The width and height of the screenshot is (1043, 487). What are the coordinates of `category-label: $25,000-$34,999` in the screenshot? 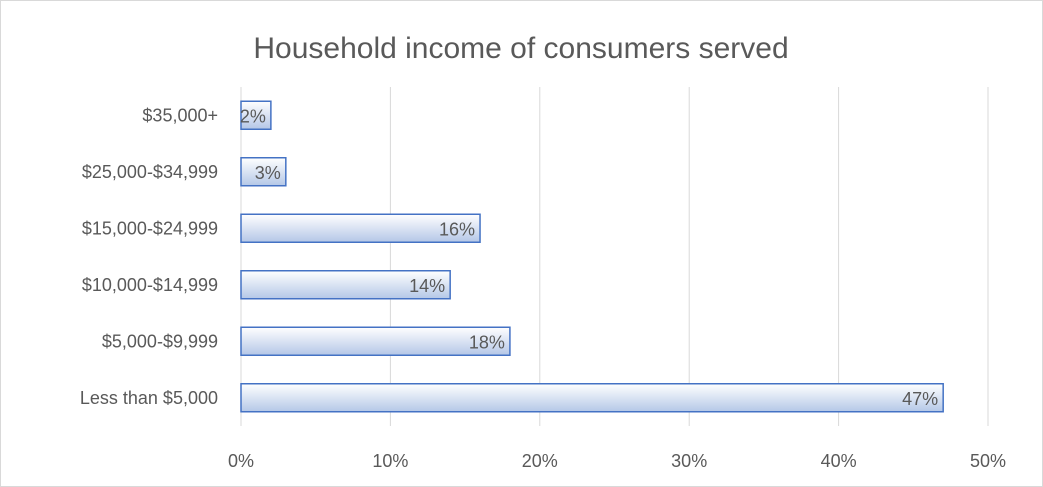 It's located at (150, 172).